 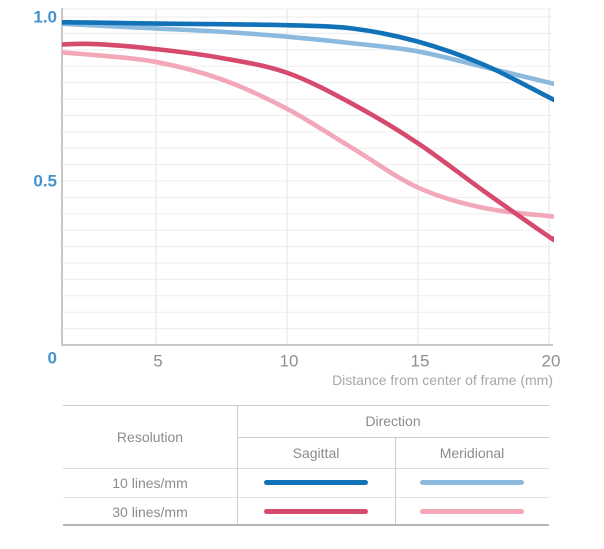 I want to click on legend-cell-30-meridional, so click(x=472, y=511).